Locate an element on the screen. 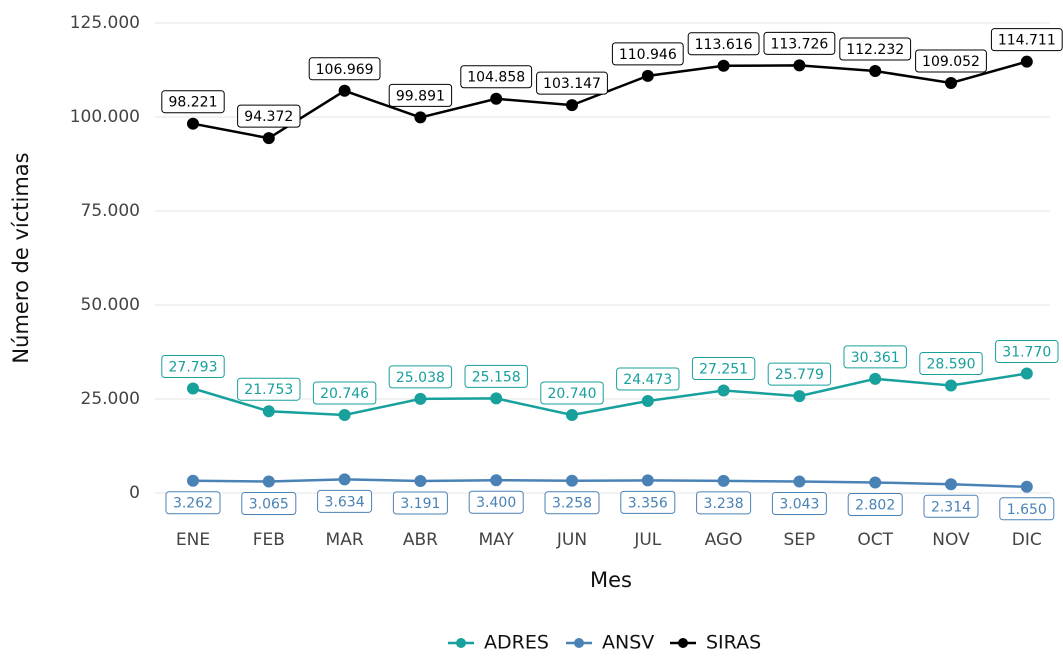 The width and height of the screenshot is (1063, 656). x-tick-label: JUL is located at coordinates (647, 540).